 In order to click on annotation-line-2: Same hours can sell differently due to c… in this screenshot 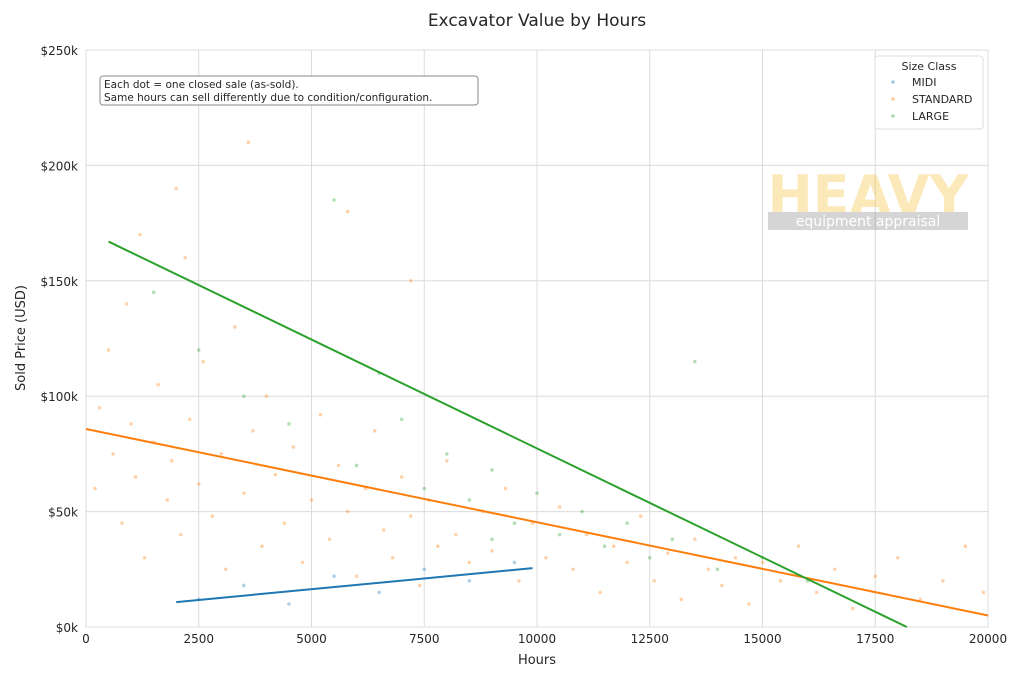, I will do `click(268, 98)`.